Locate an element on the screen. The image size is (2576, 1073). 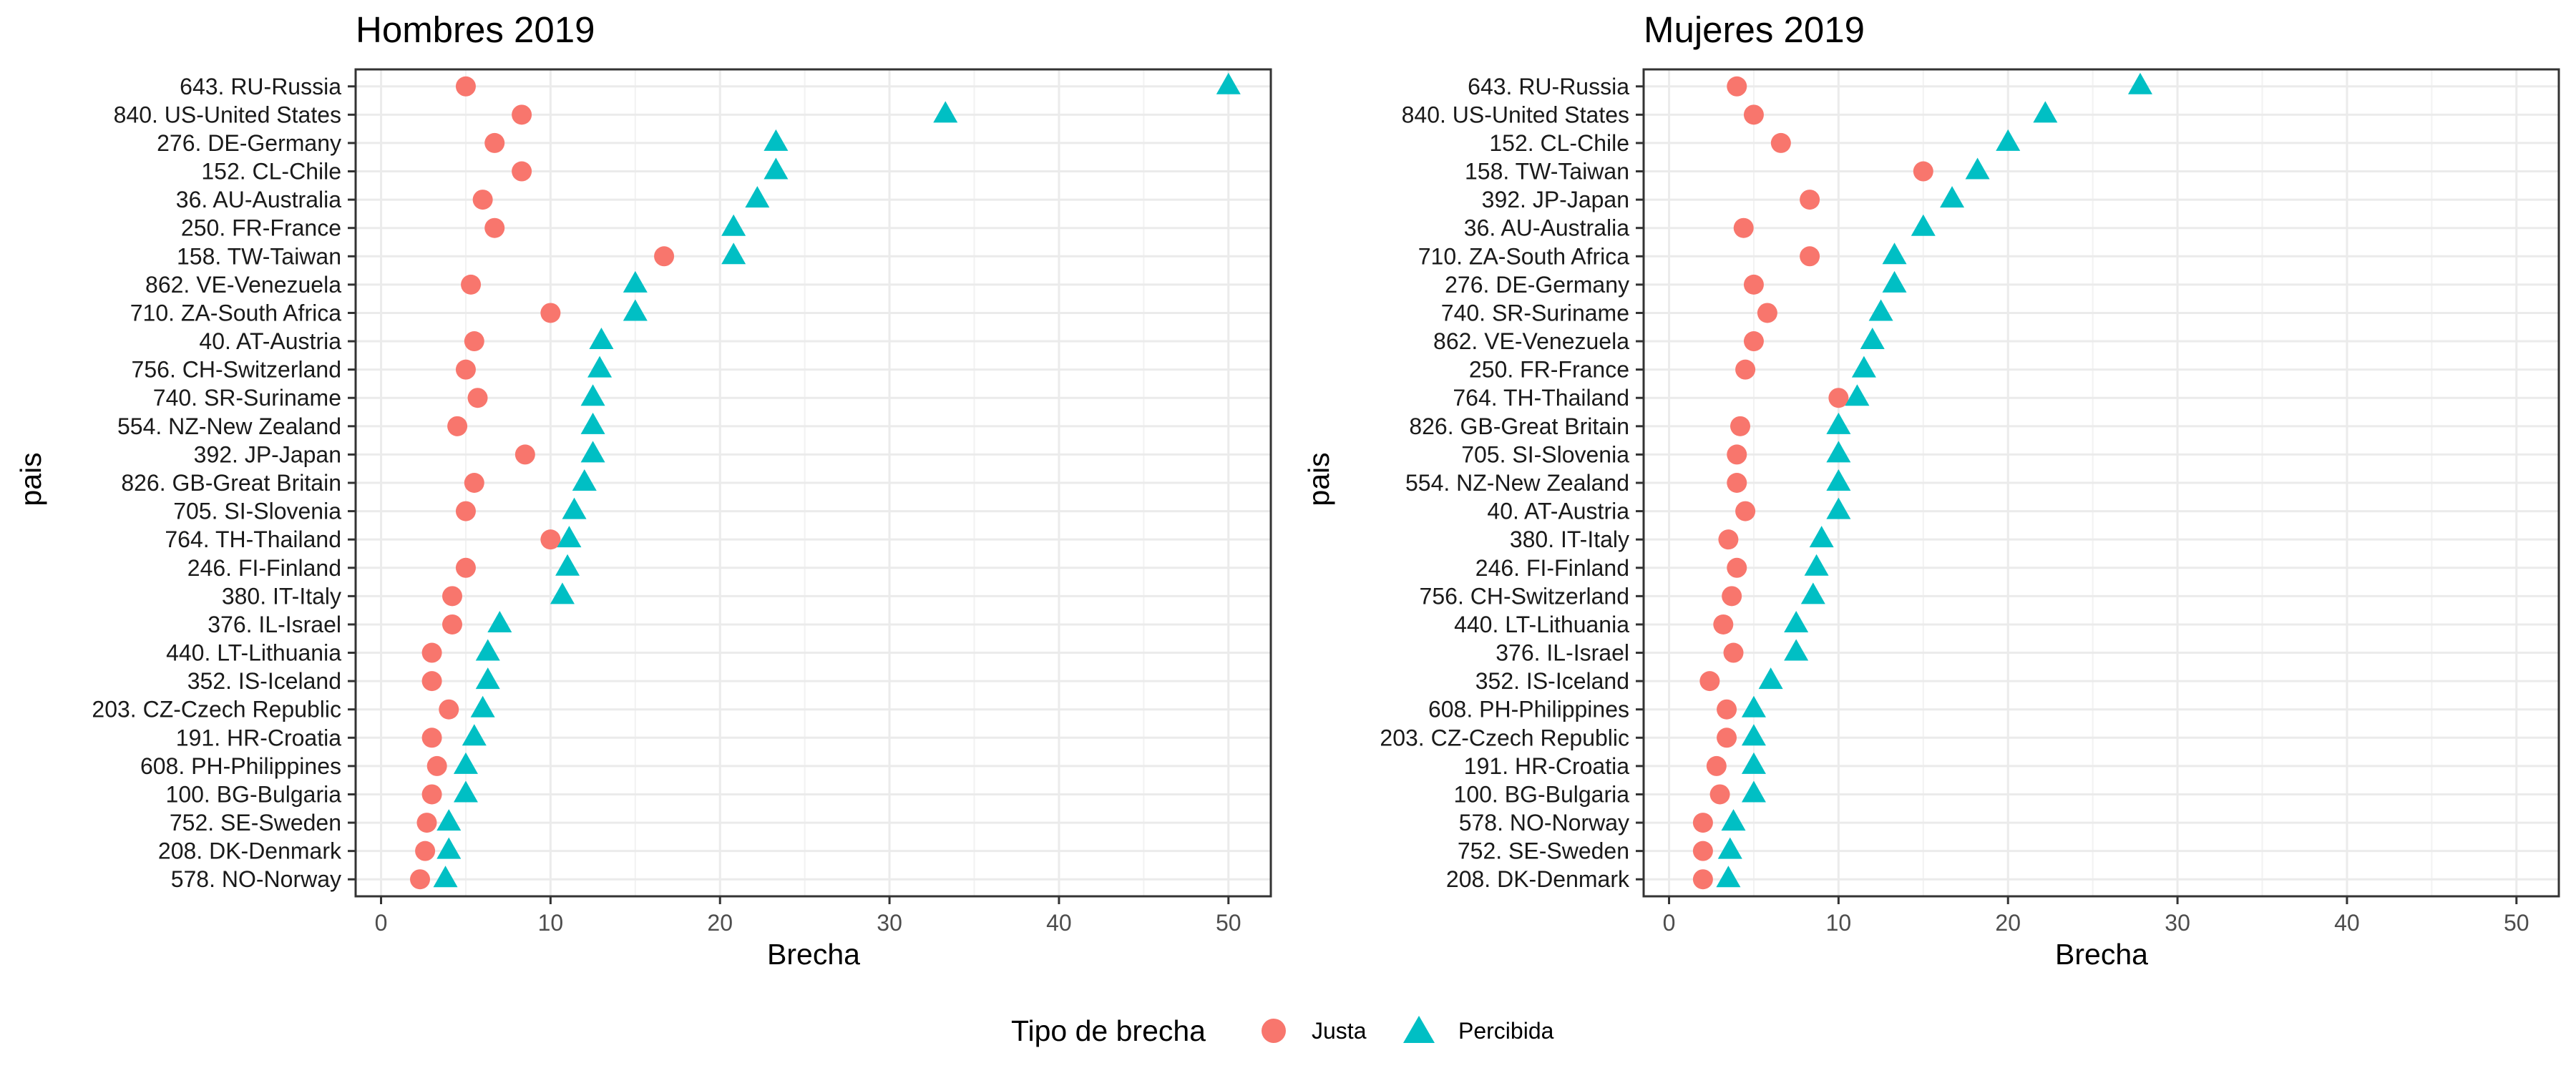
y-tick-label: 380. IT-Italy is located at coordinates (281, 596).